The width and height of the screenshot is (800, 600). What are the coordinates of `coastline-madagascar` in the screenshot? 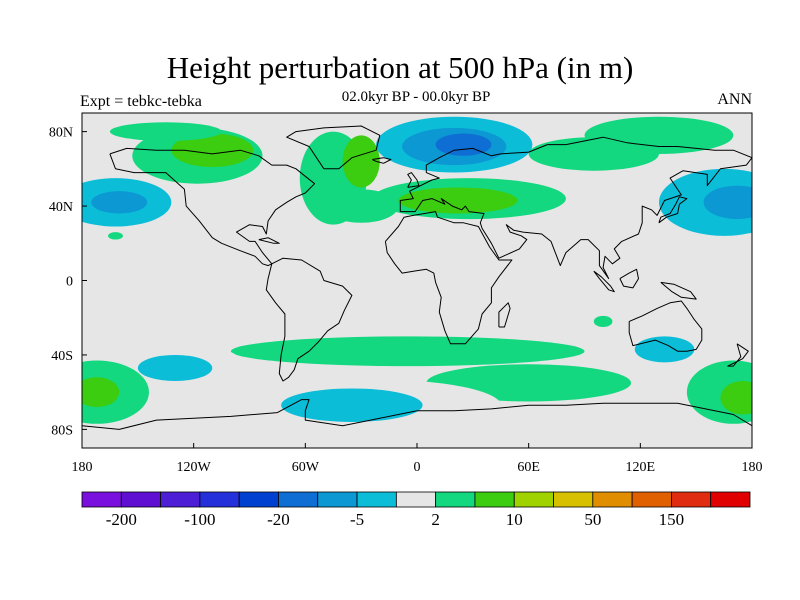 It's located at (504, 315).